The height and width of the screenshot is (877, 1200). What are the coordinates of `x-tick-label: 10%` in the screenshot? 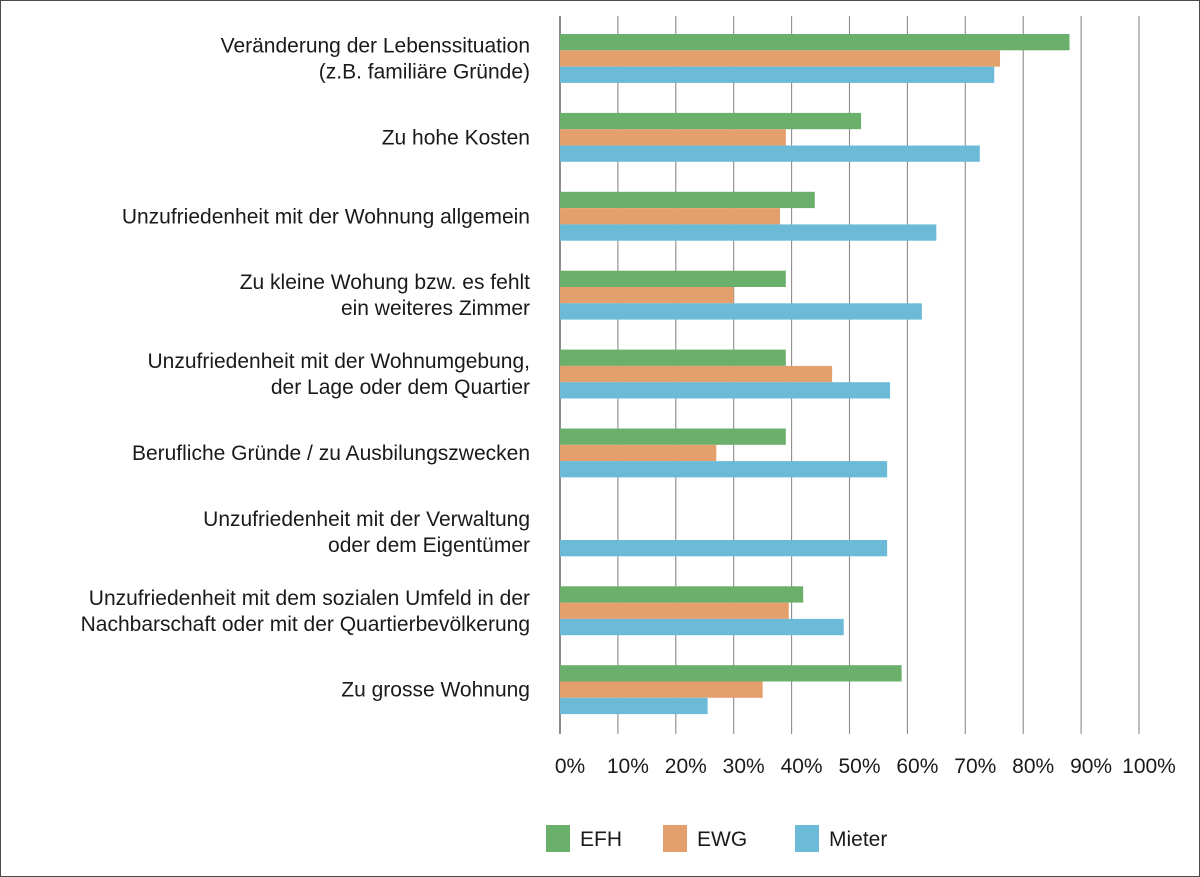 It's located at (628, 766).